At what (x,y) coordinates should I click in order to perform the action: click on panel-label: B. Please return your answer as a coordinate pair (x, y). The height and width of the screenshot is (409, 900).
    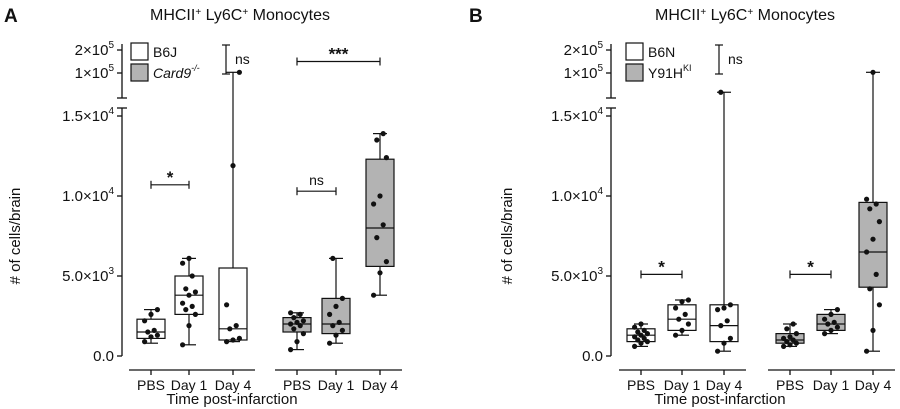
    Looking at the image, I should click on (476, 16).